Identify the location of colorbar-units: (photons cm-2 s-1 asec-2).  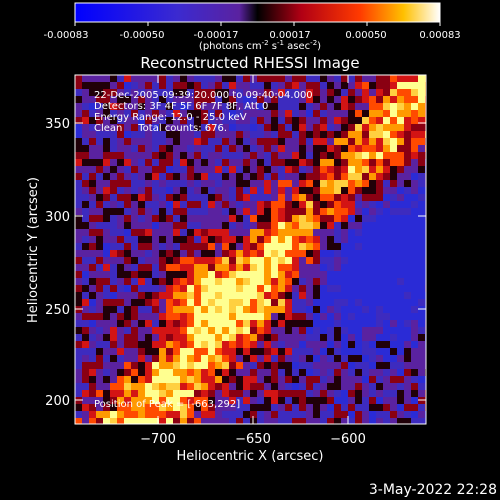
(260, 45).